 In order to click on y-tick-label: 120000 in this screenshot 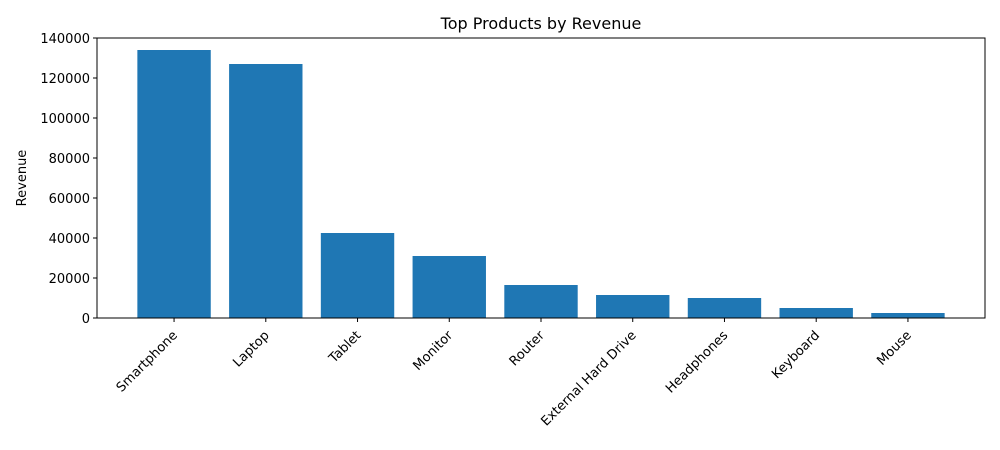, I will do `click(65, 79)`.